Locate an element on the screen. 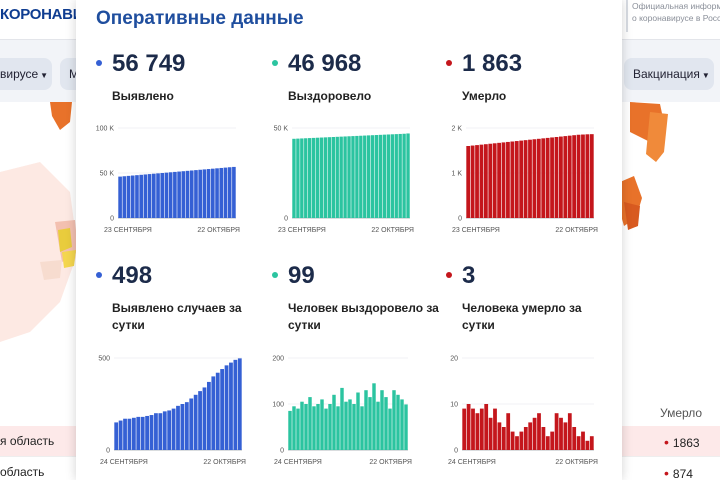 Image resolution: width=720 pixels, height=480 pixels. y-tick-label: 100 is located at coordinates (278, 405).